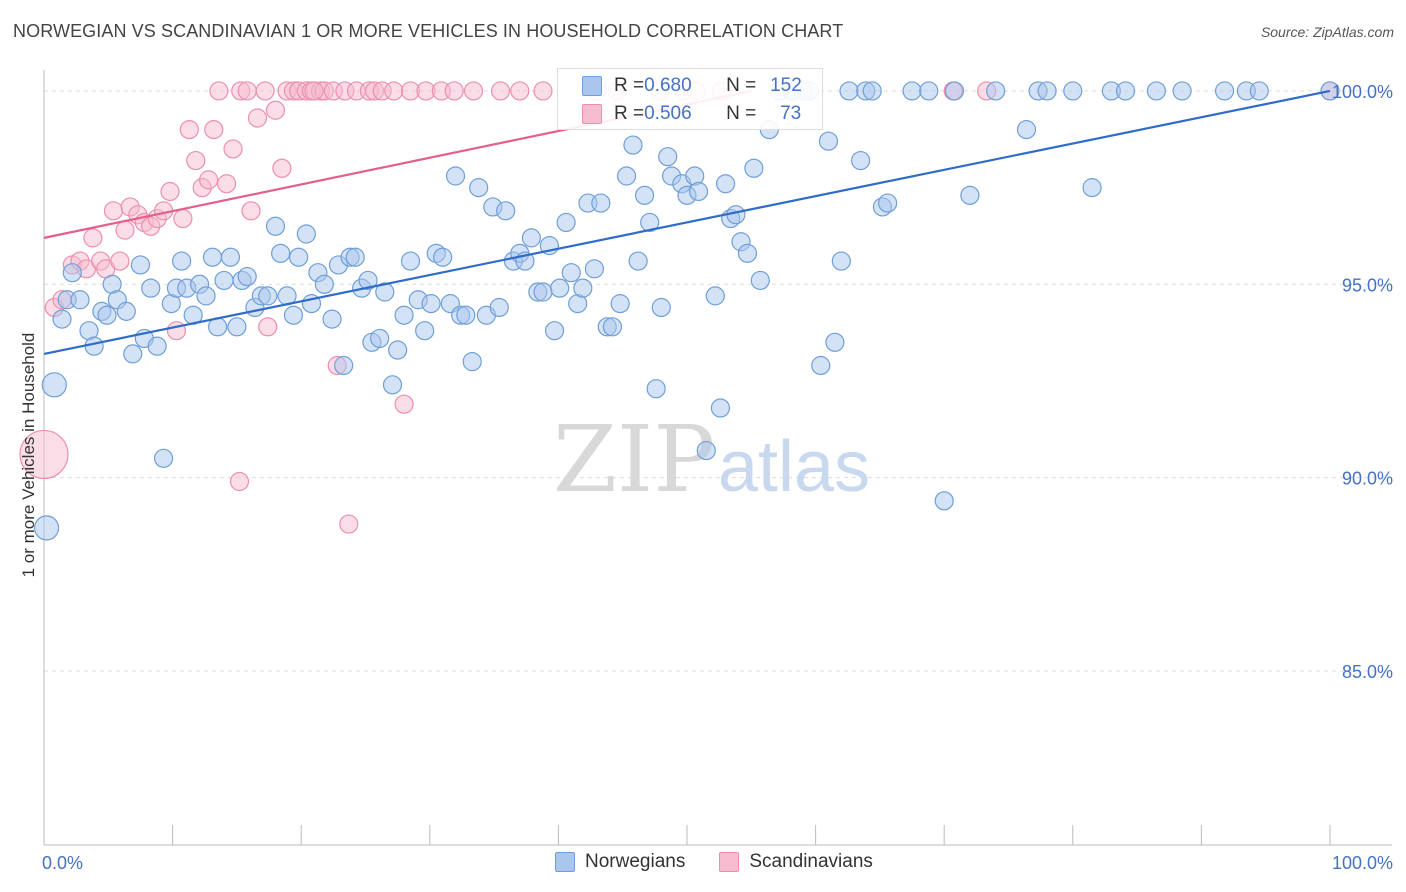 The image size is (1406, 892). Describe the element at coordinates (668, 113) in the screenshot. I see `legend-r-value: 0.506` at that location.